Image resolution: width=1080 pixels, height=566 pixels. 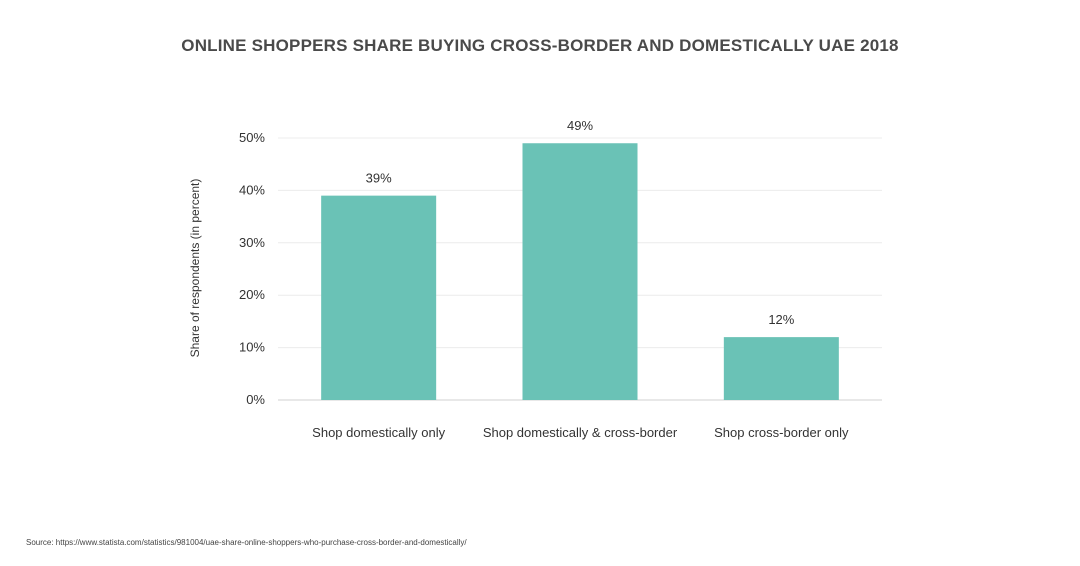 I want to click on x-tick-label: Shop domestically & cross-border, so click(x=580, y=432).